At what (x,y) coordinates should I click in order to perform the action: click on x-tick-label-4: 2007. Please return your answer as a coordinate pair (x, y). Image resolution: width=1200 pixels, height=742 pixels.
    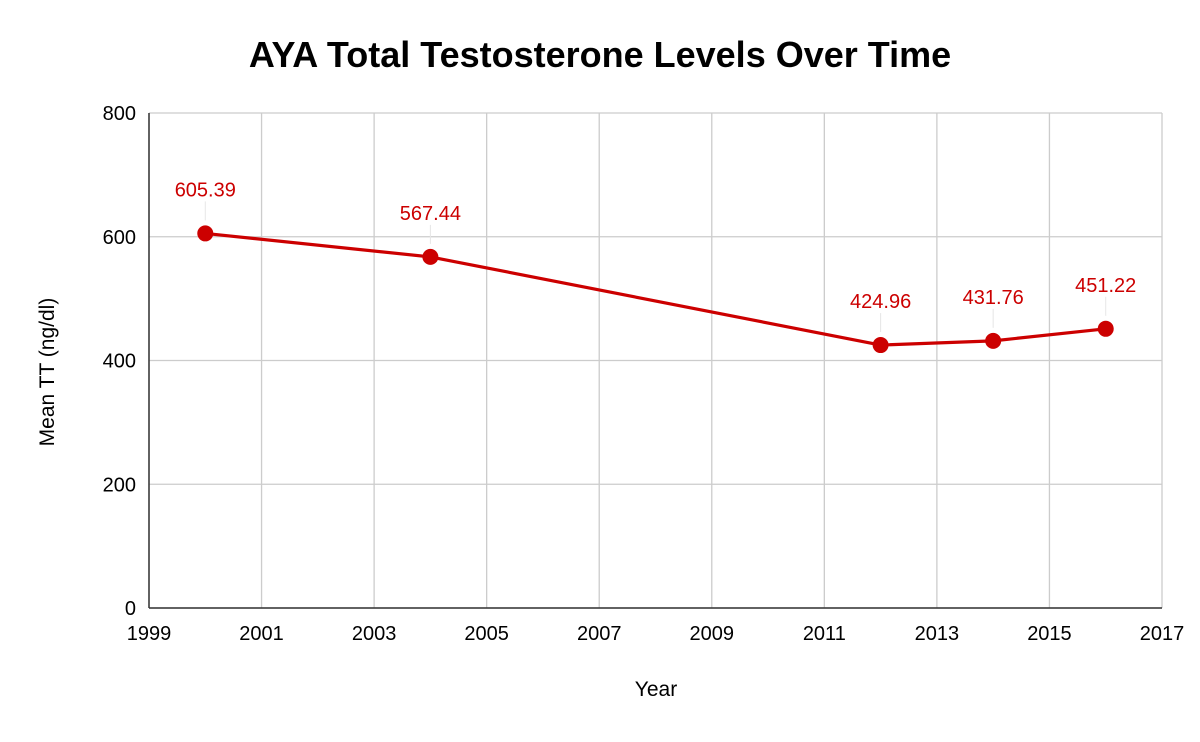
    Looking at the image, I should click on (599, 634).